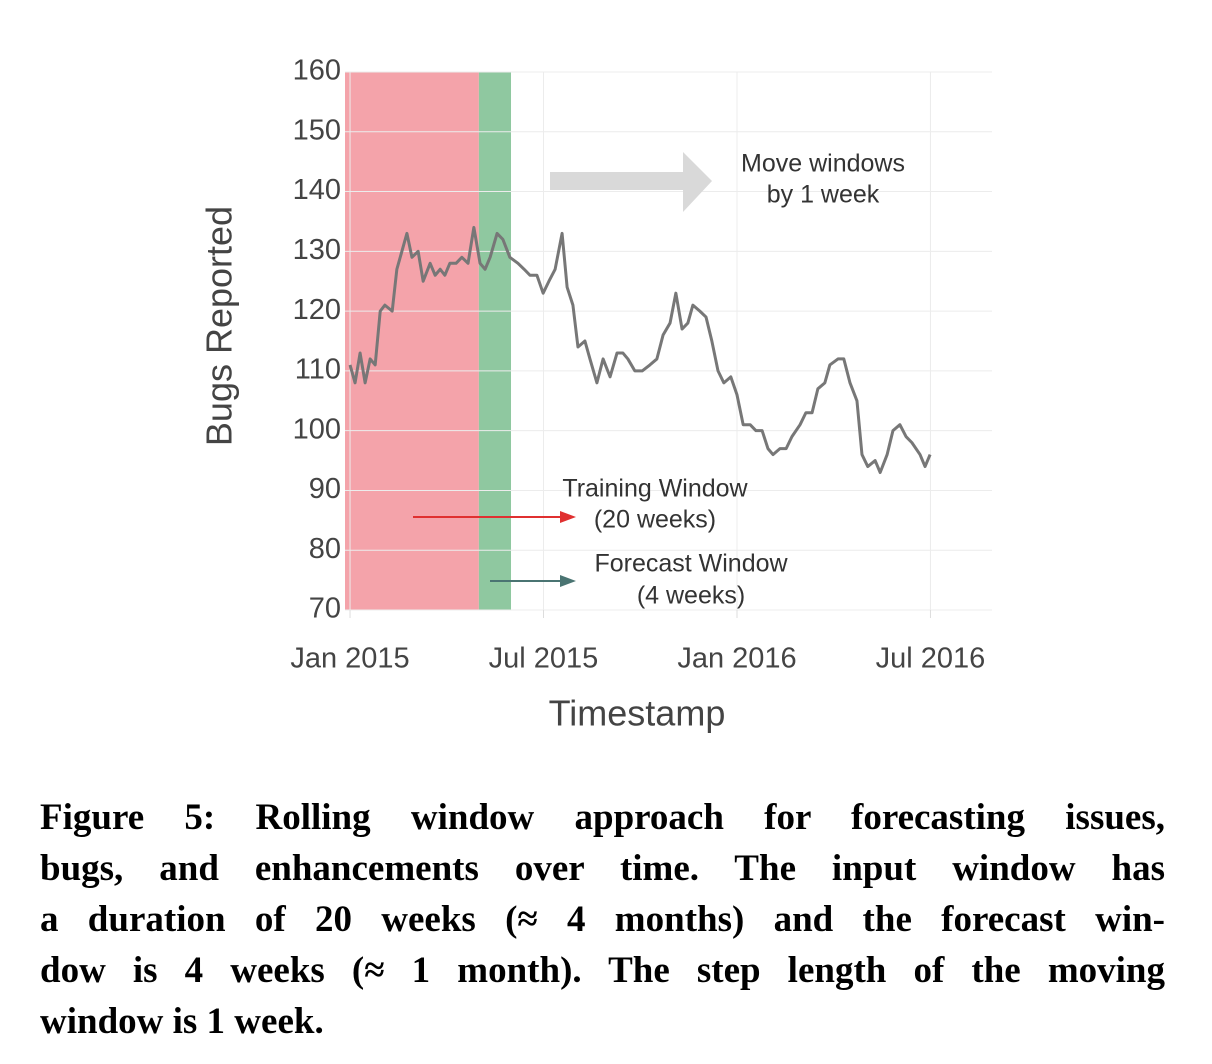  I want to click on y-tick-label: 150, so click(317, 130).